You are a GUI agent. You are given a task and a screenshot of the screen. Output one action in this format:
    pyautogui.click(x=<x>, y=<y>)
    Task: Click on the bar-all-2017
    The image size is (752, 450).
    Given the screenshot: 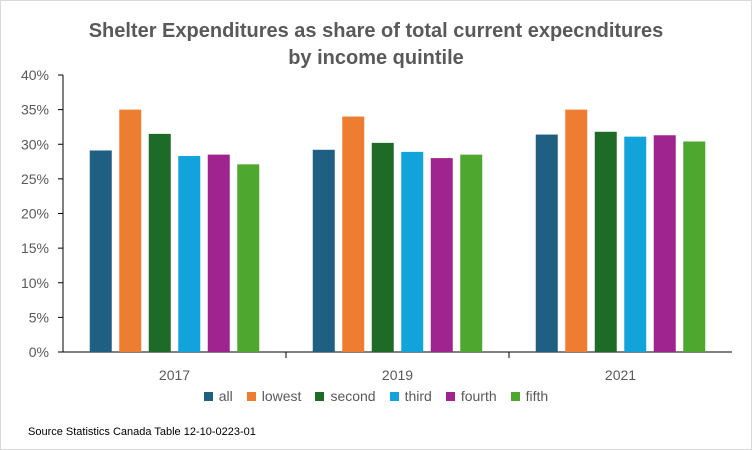 What is the action you would take?
    pyautogui.click(x=100, y=251)
    